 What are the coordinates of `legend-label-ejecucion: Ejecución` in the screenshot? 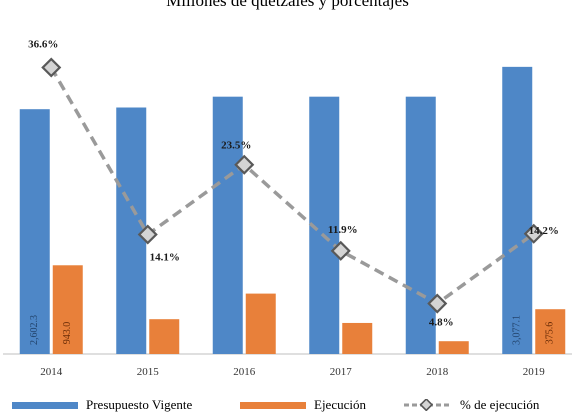 It's located at (340, 404).